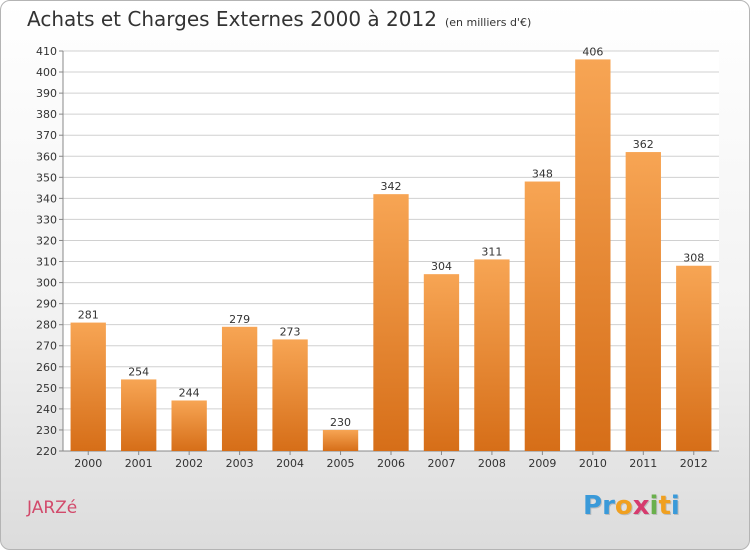 This screenshot has width=750, height=550. Describe the element at coordinates (46, 388) in the screenshot. I see `y-tick-label: 250` at that location.